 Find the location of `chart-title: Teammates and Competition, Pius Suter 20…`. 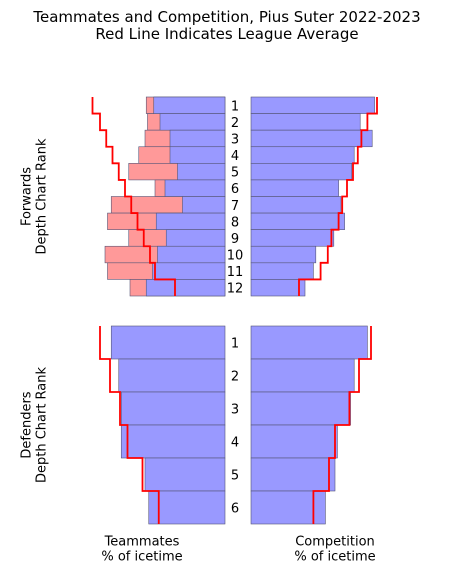

chart-title: Teammates and Competition, Pius Suter 20… is located at coordinates (226, 17).